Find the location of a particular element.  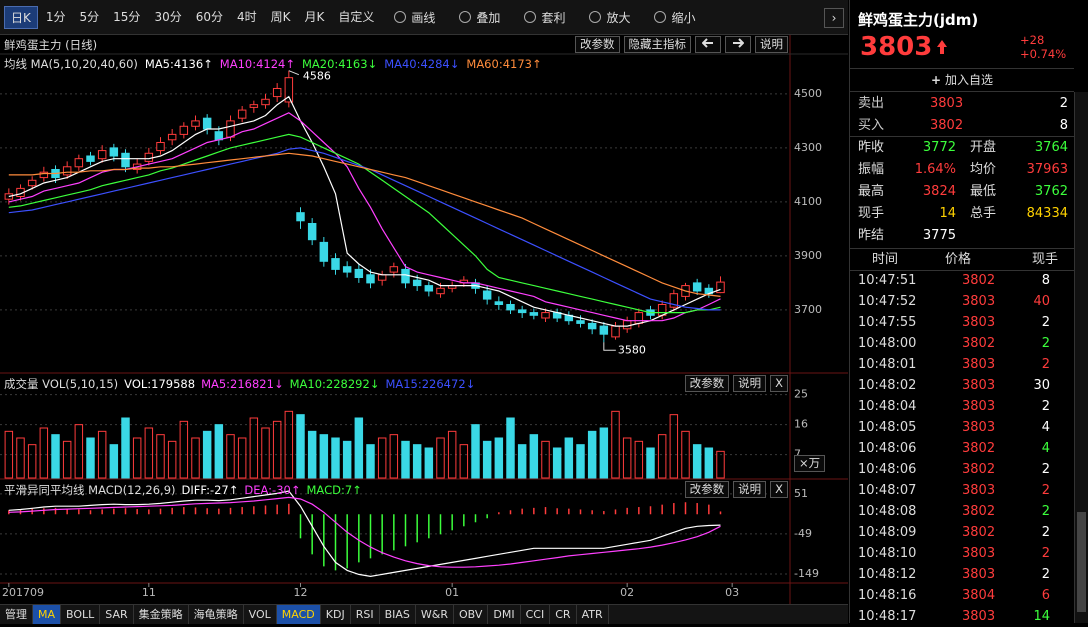

tick-header-cell: 价格 is located at coordinates (958, 259).